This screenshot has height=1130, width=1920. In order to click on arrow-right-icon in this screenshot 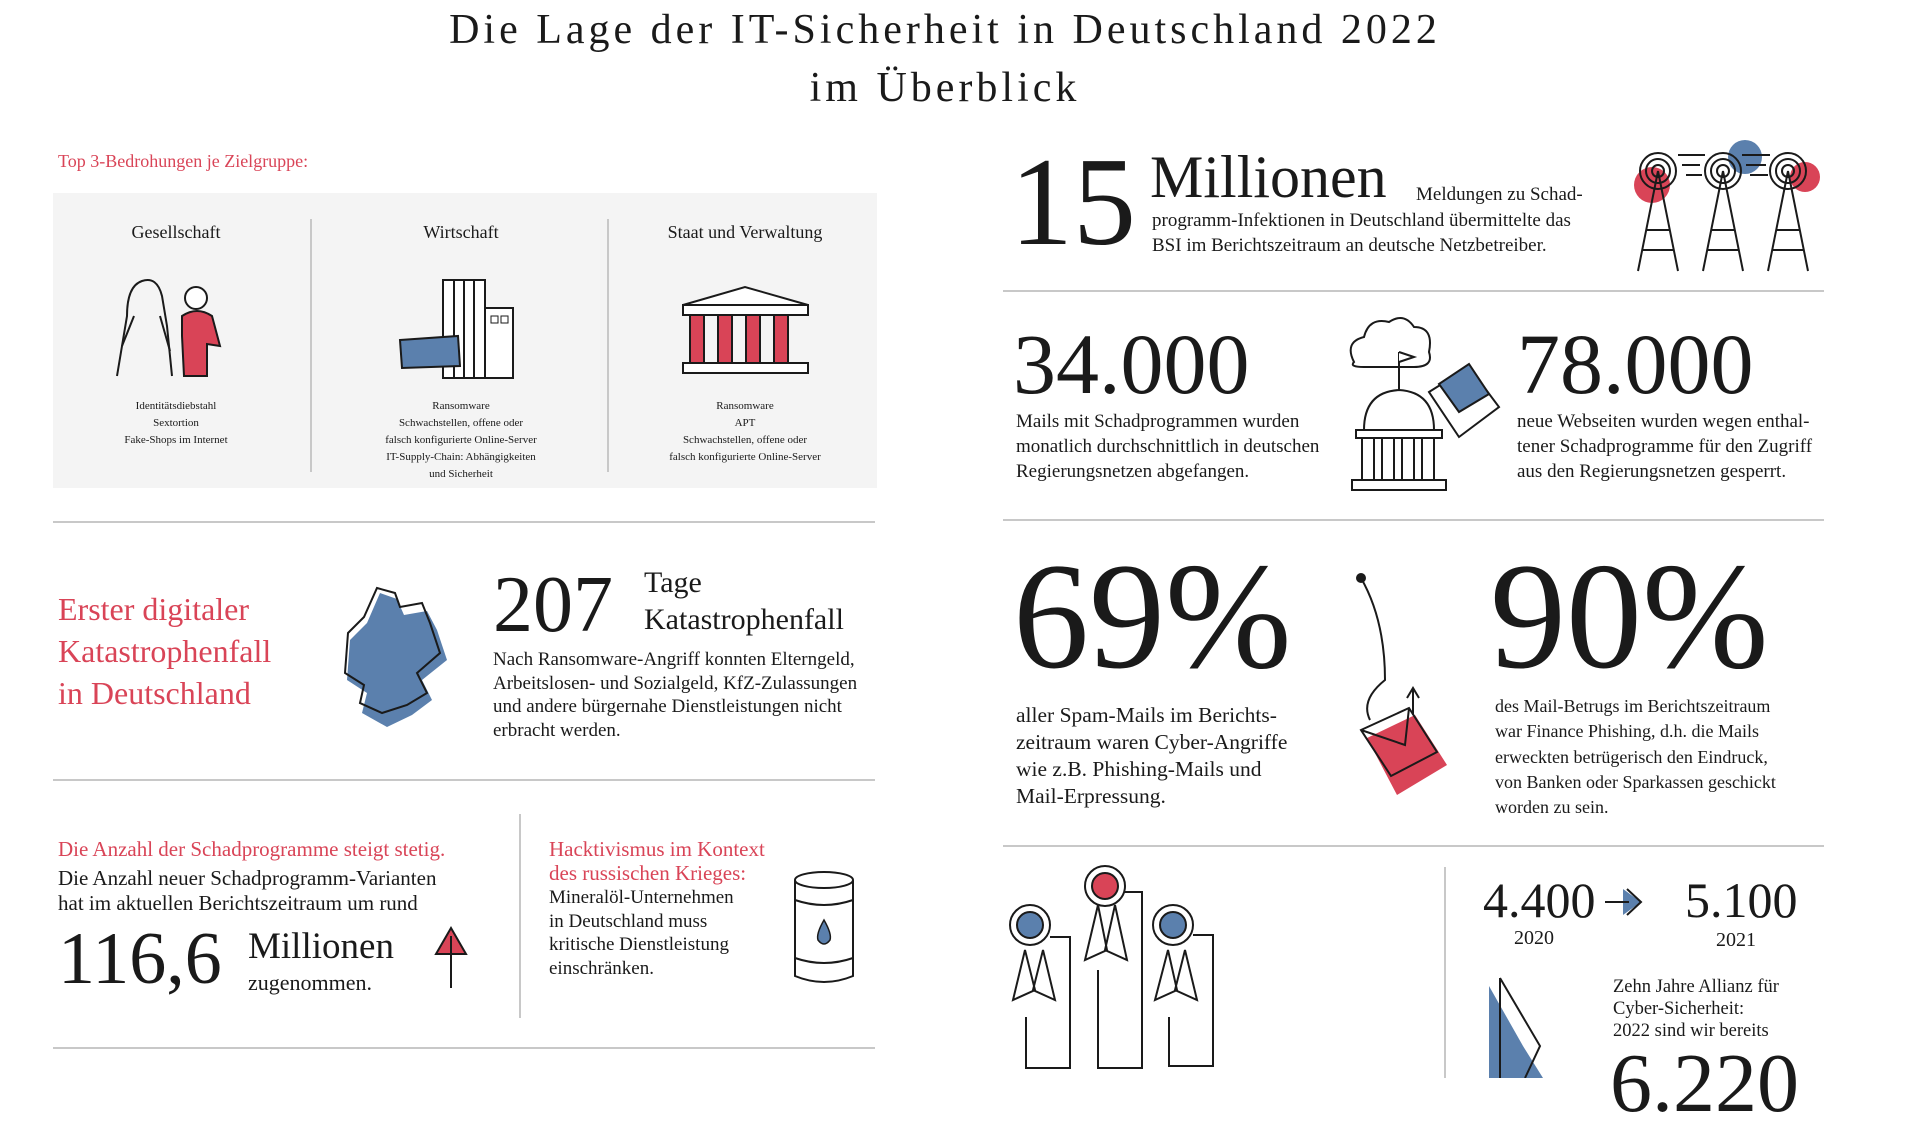, I will do `click(1624, 902)`.